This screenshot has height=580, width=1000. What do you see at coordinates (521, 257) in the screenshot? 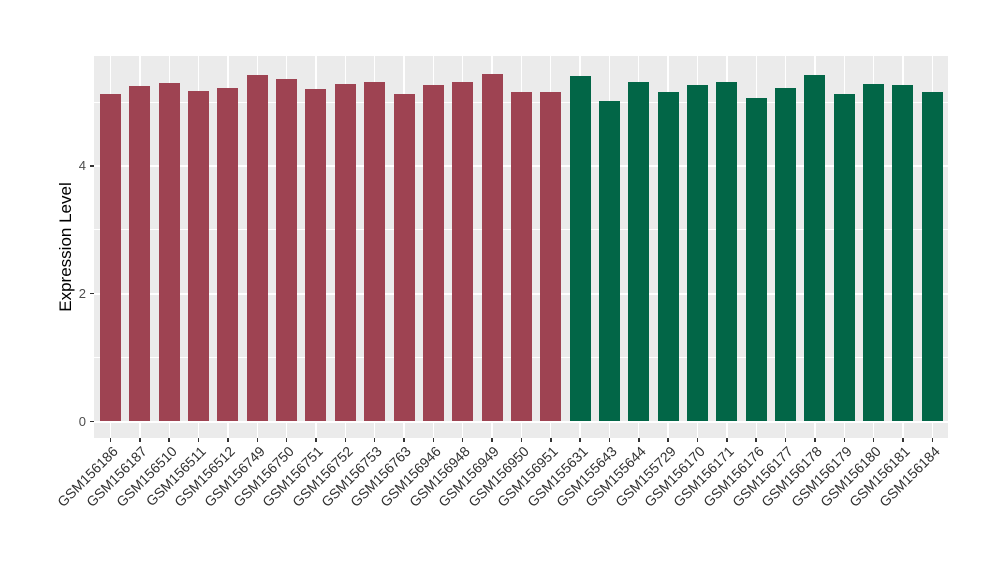
I see `bar-GSM156950` at bounding box center [521, 257].